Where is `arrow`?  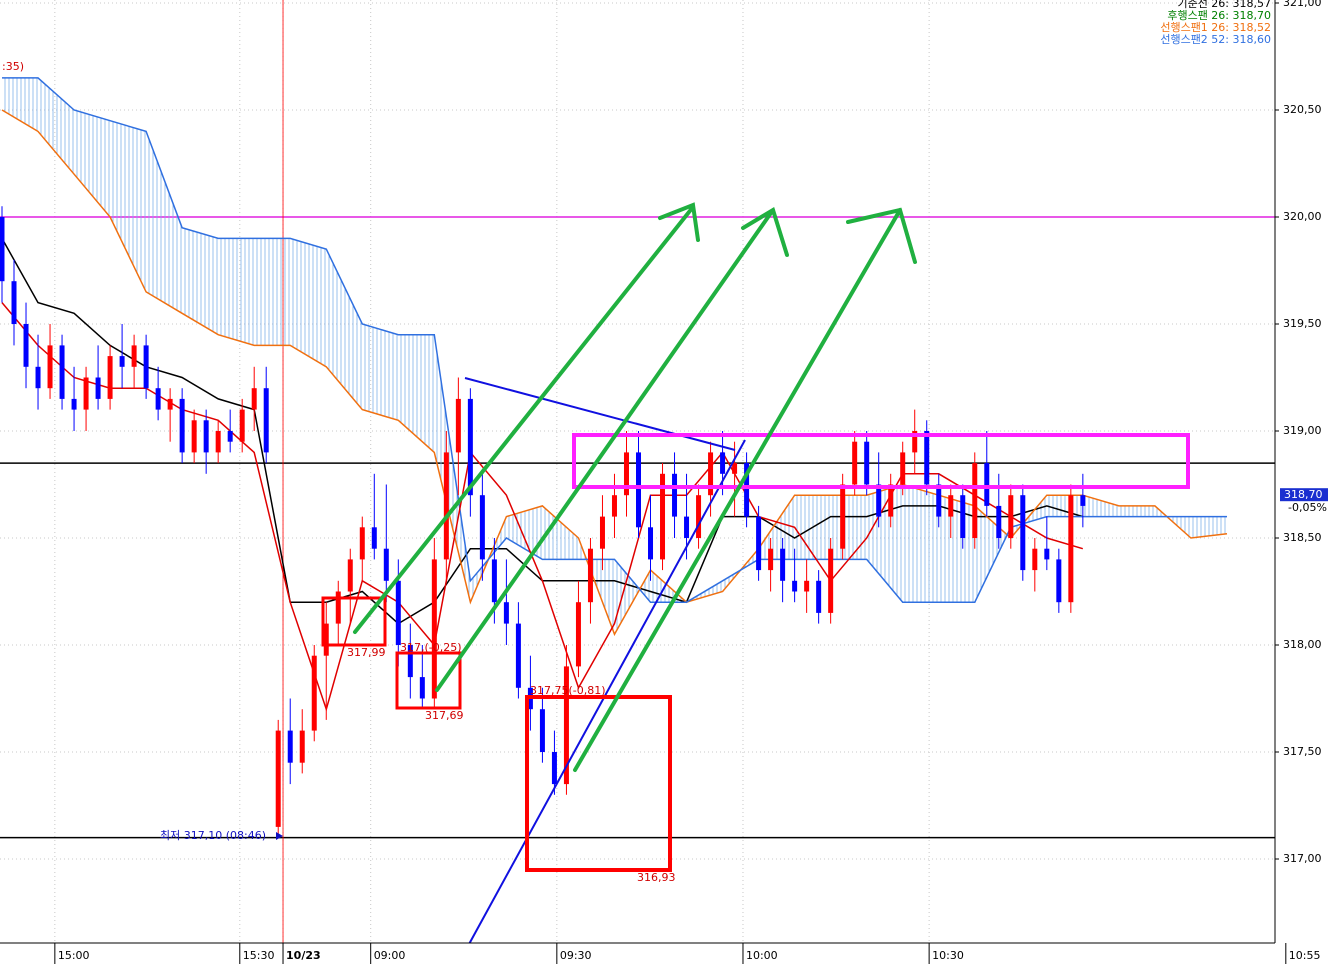 arrow is located at coordinates (526, 418).